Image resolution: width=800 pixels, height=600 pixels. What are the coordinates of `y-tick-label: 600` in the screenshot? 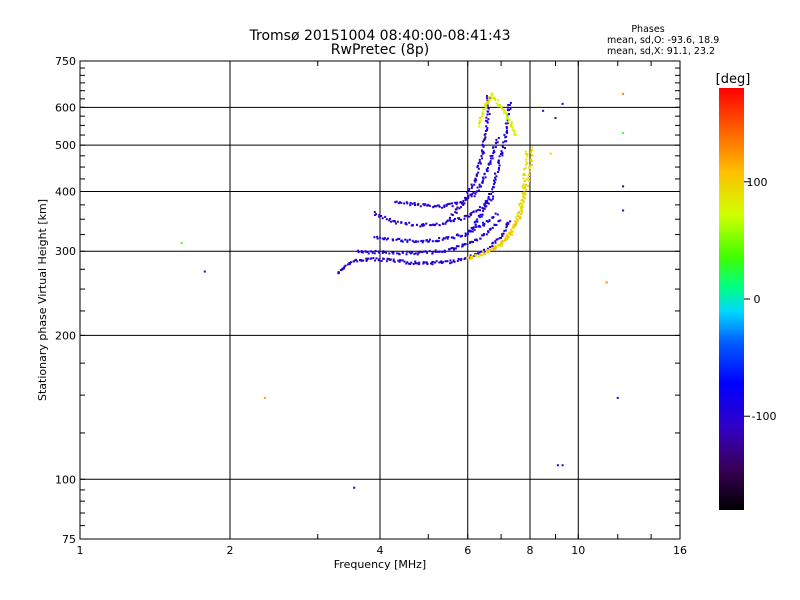 It's located at (65, 107).